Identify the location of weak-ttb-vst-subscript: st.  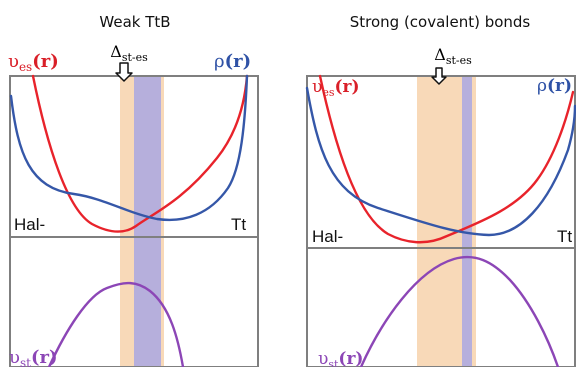
(25, 361).